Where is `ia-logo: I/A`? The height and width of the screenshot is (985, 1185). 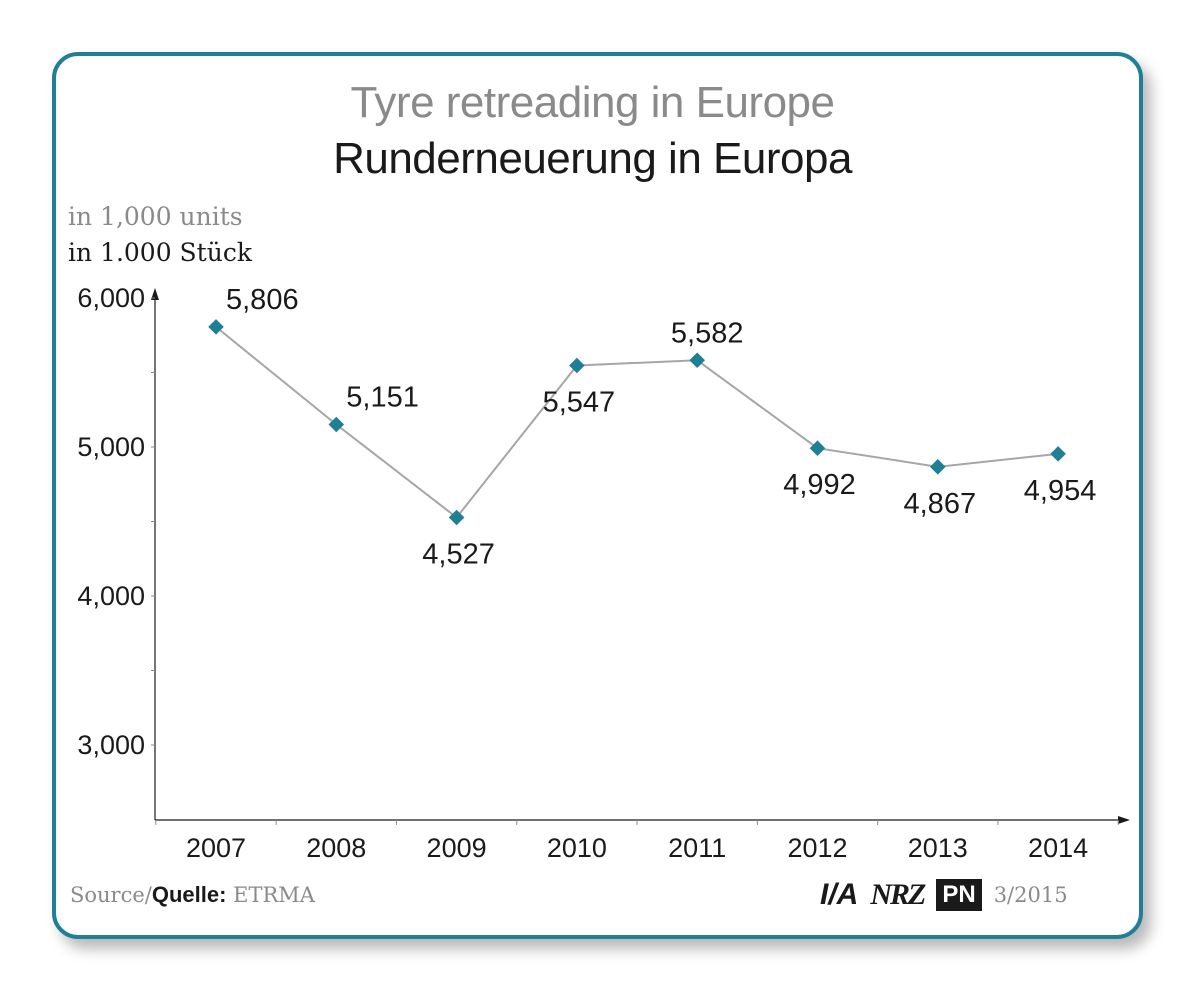 ia-logo: I/A is located at coordinates (839, 894).